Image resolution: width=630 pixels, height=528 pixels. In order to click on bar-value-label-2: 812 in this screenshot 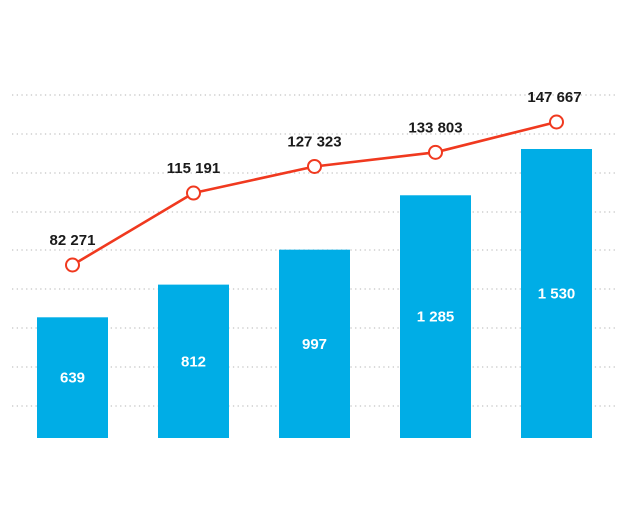, I will do `click(193, 361)`.